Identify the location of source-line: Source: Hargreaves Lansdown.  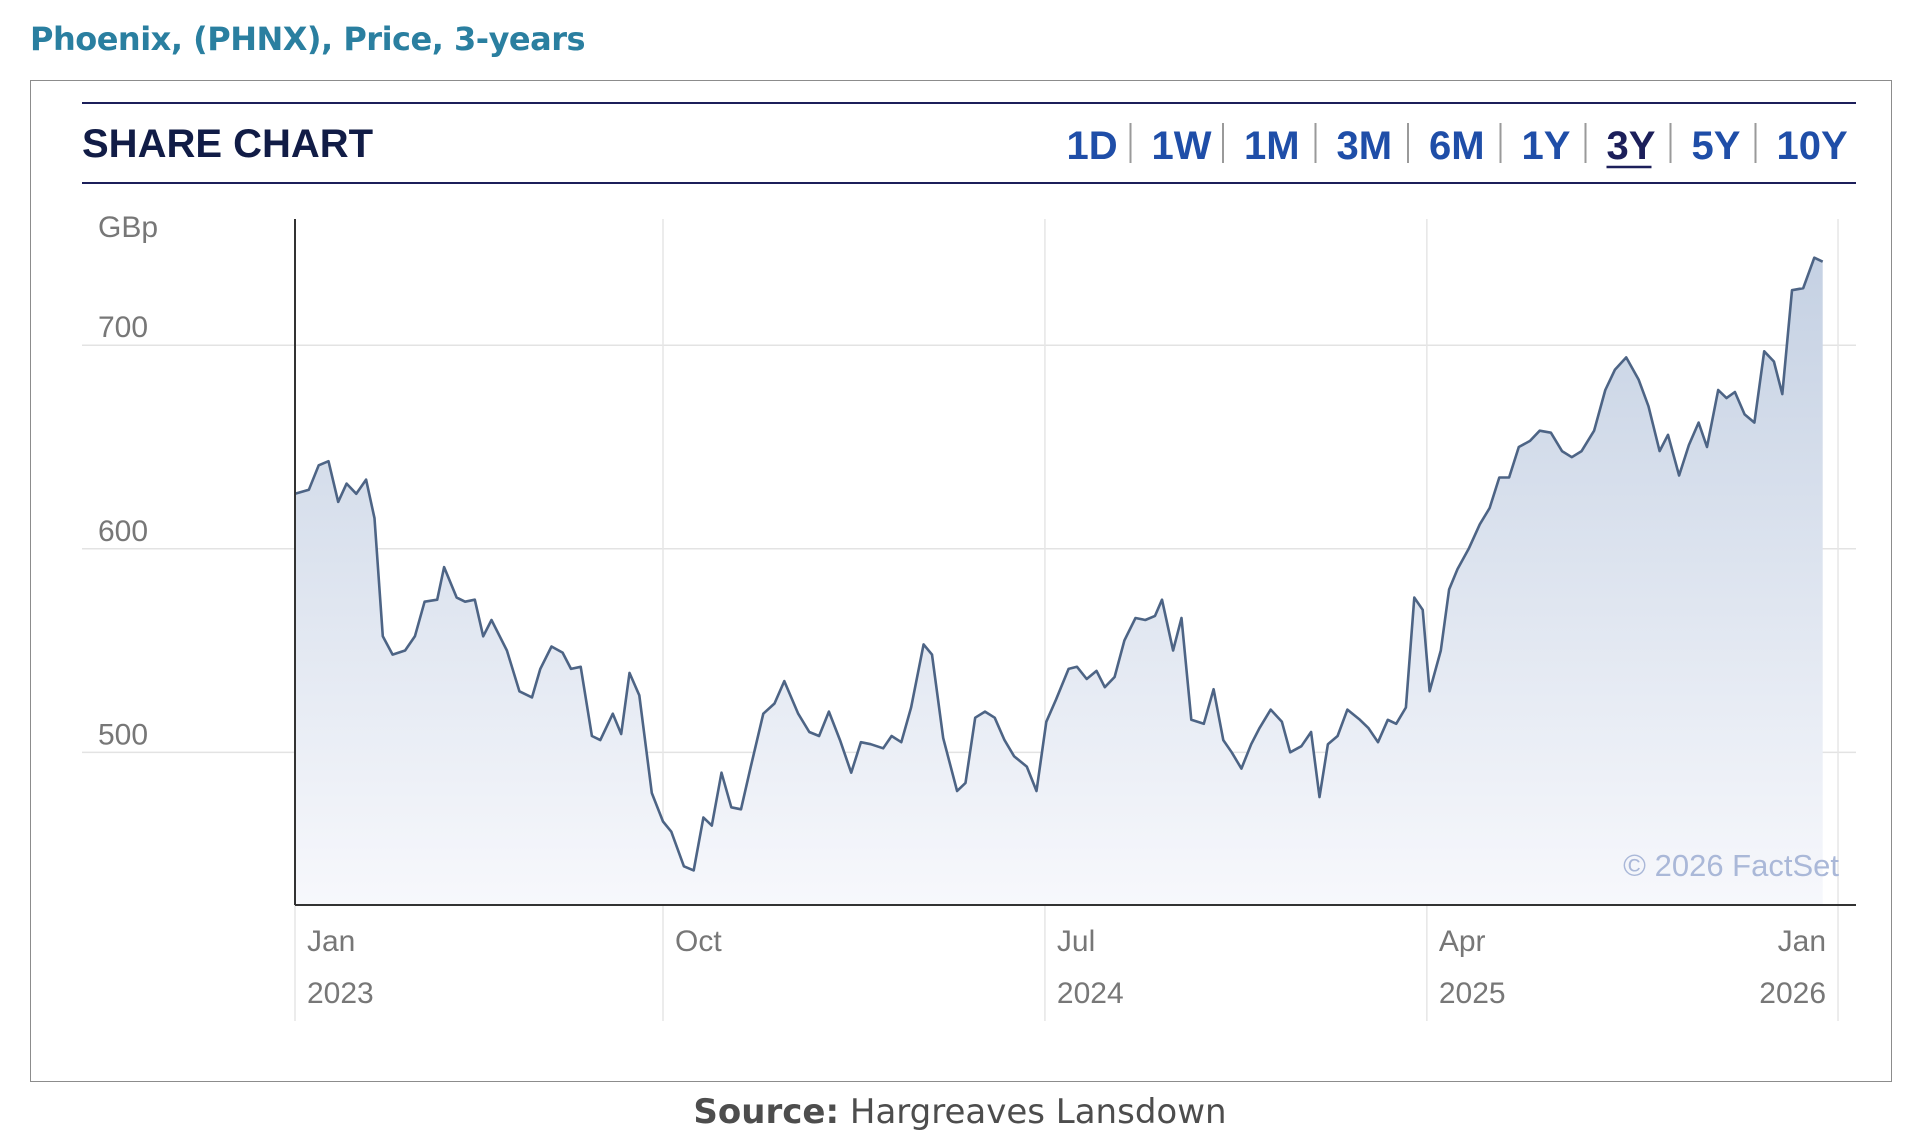
(960, 1112).